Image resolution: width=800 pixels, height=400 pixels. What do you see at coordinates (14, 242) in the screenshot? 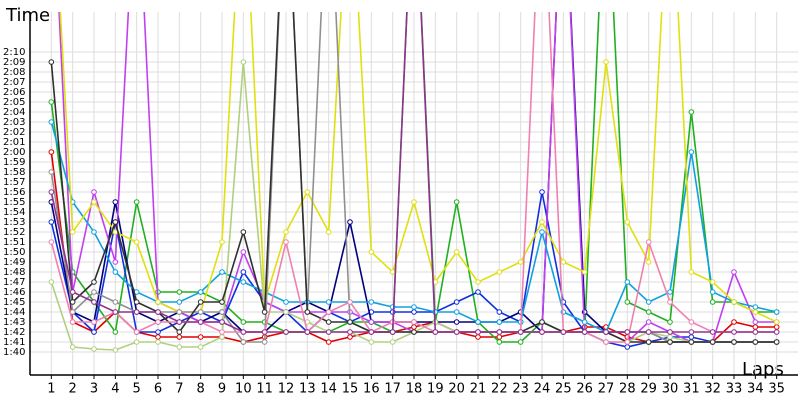
I see `y-tick-label: 1:51` at bounding box center [14, 242].